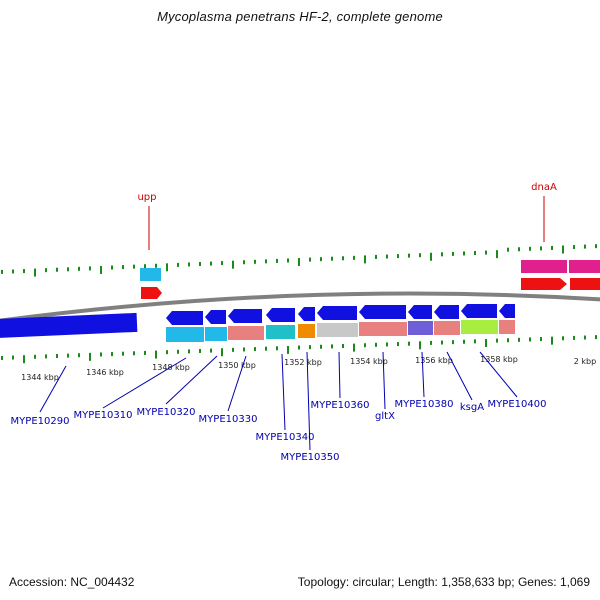 The height and width of the screenshot is (600, 600). Describe the element at coordinates (306, 331) in the screenshot. I see `band-segment-orange` at that location.